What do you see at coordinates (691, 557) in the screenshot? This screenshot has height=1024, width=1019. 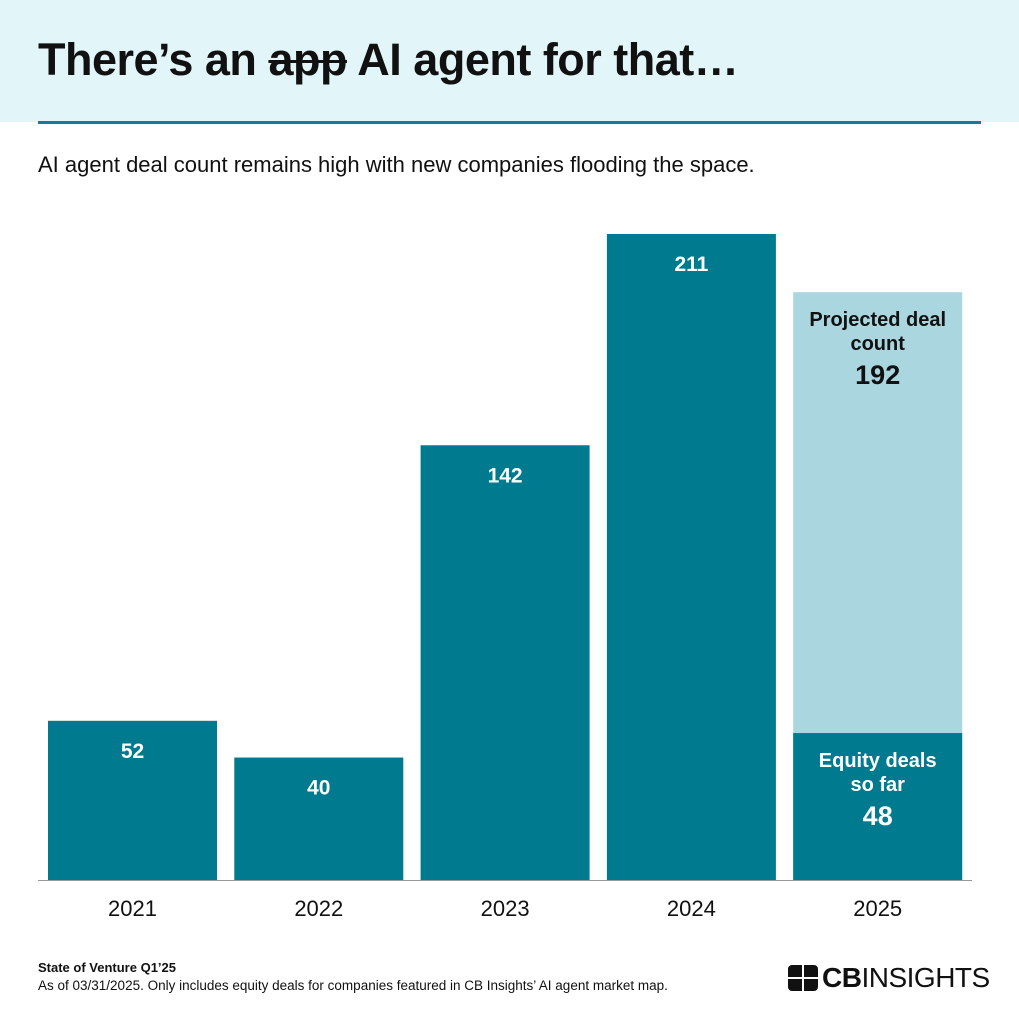 I see `bar-2024` at bounding box center [691, 557].